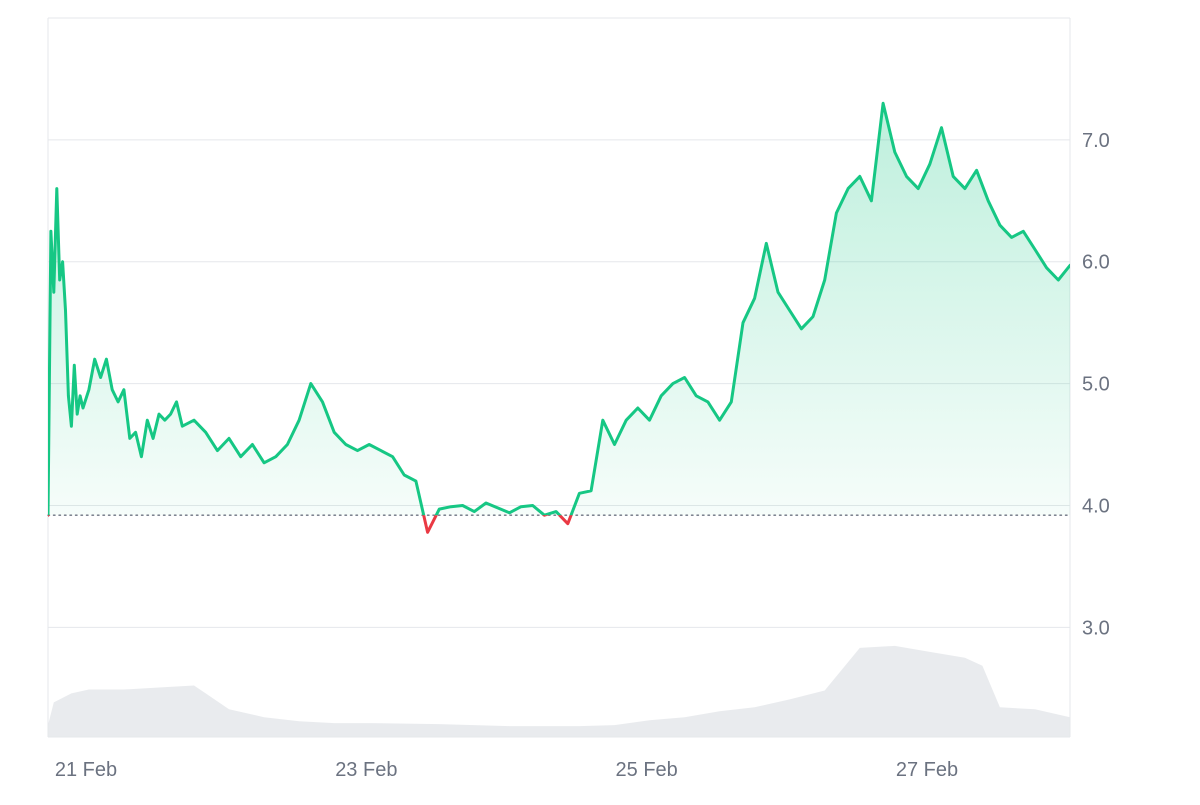 This screenshot has height=805, width=1200. Describe the element at coordinates (1096, 628) in the screenshot. I see `y-tick-label: 3.0` at that location.